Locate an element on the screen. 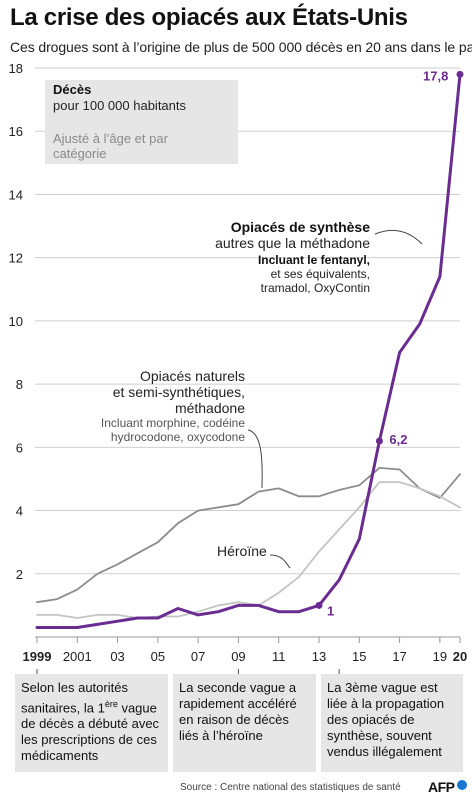  x-tick-label: 13 is located at coordinates (319, 656).